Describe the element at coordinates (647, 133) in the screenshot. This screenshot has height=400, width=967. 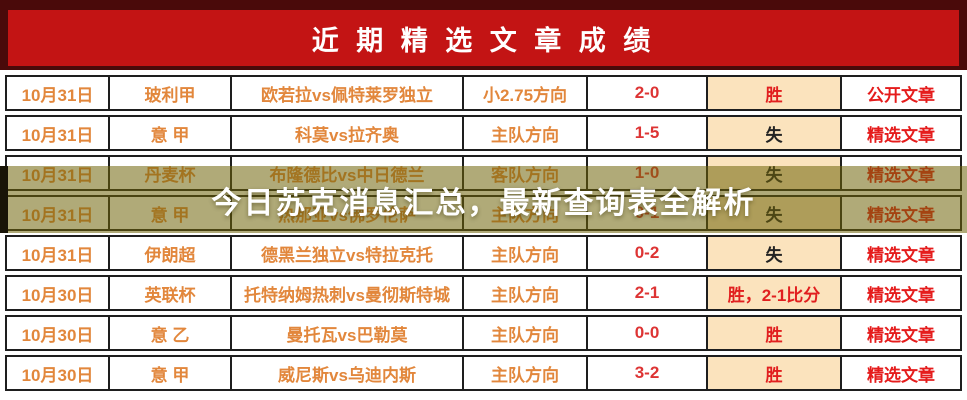
I see `score-cell: 1-5` at that location.